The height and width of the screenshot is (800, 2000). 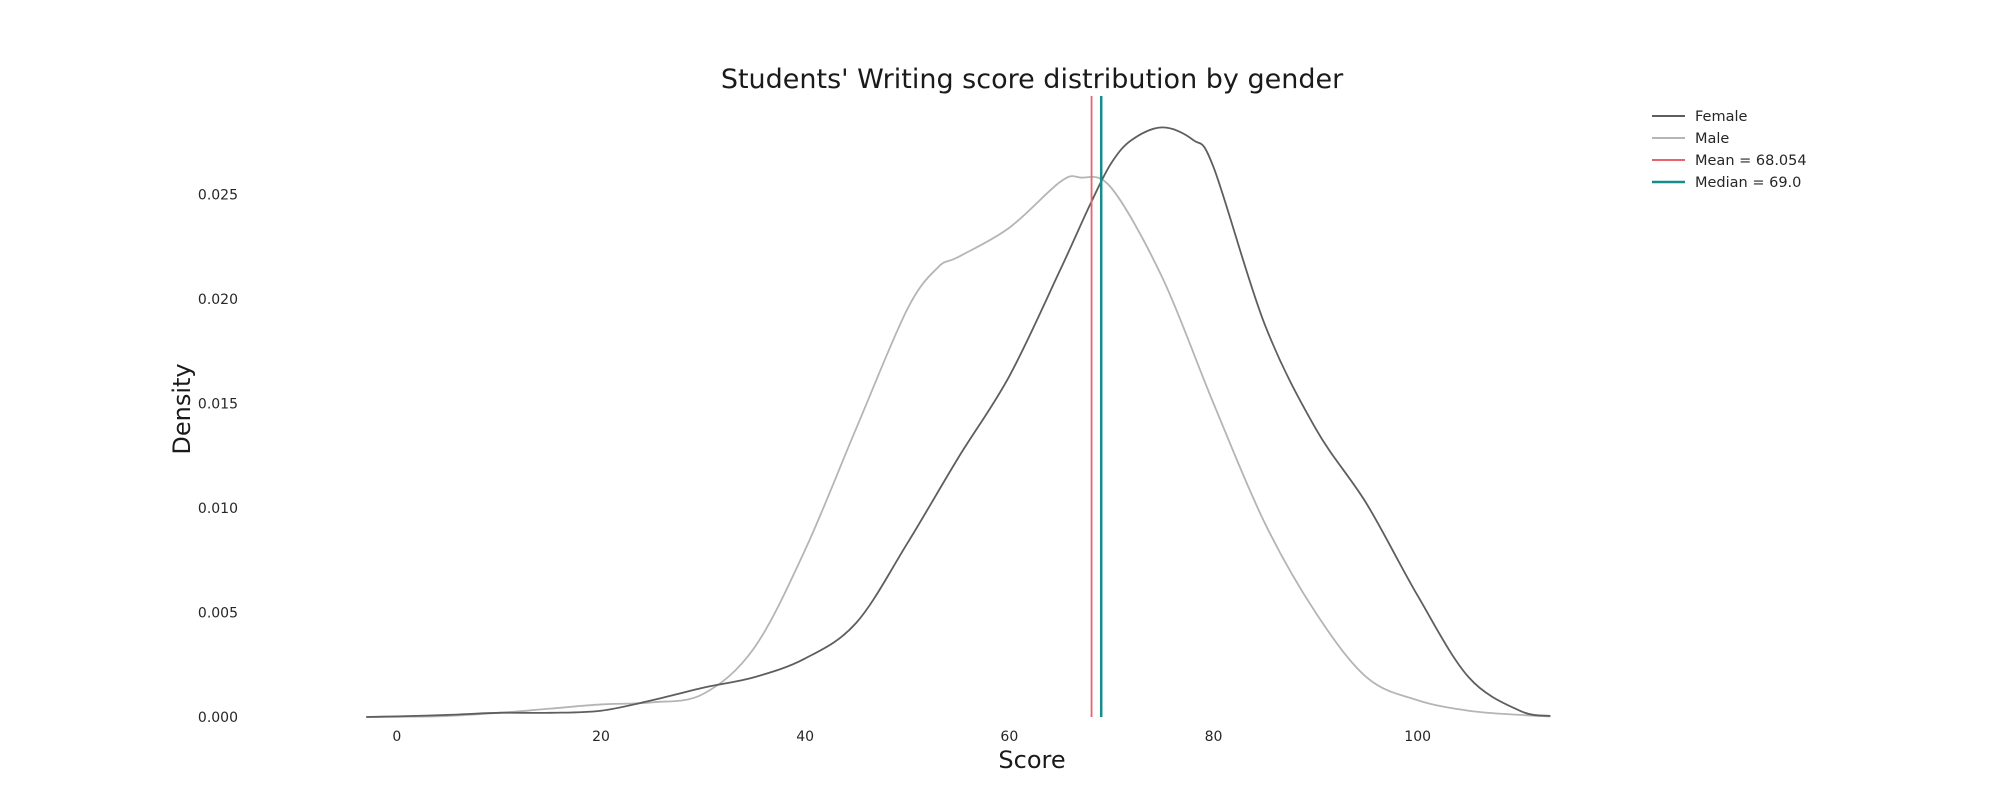 I want to click on y-axis-title: Density, so click(x=182, y=408).